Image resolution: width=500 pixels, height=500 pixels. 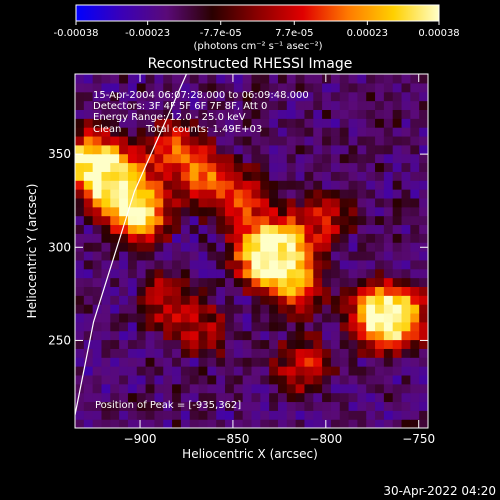 What do you see at coordinates (418, 439) in the screenshot?
I see `x-tick-label: −750` at bounding box center [418, 439].